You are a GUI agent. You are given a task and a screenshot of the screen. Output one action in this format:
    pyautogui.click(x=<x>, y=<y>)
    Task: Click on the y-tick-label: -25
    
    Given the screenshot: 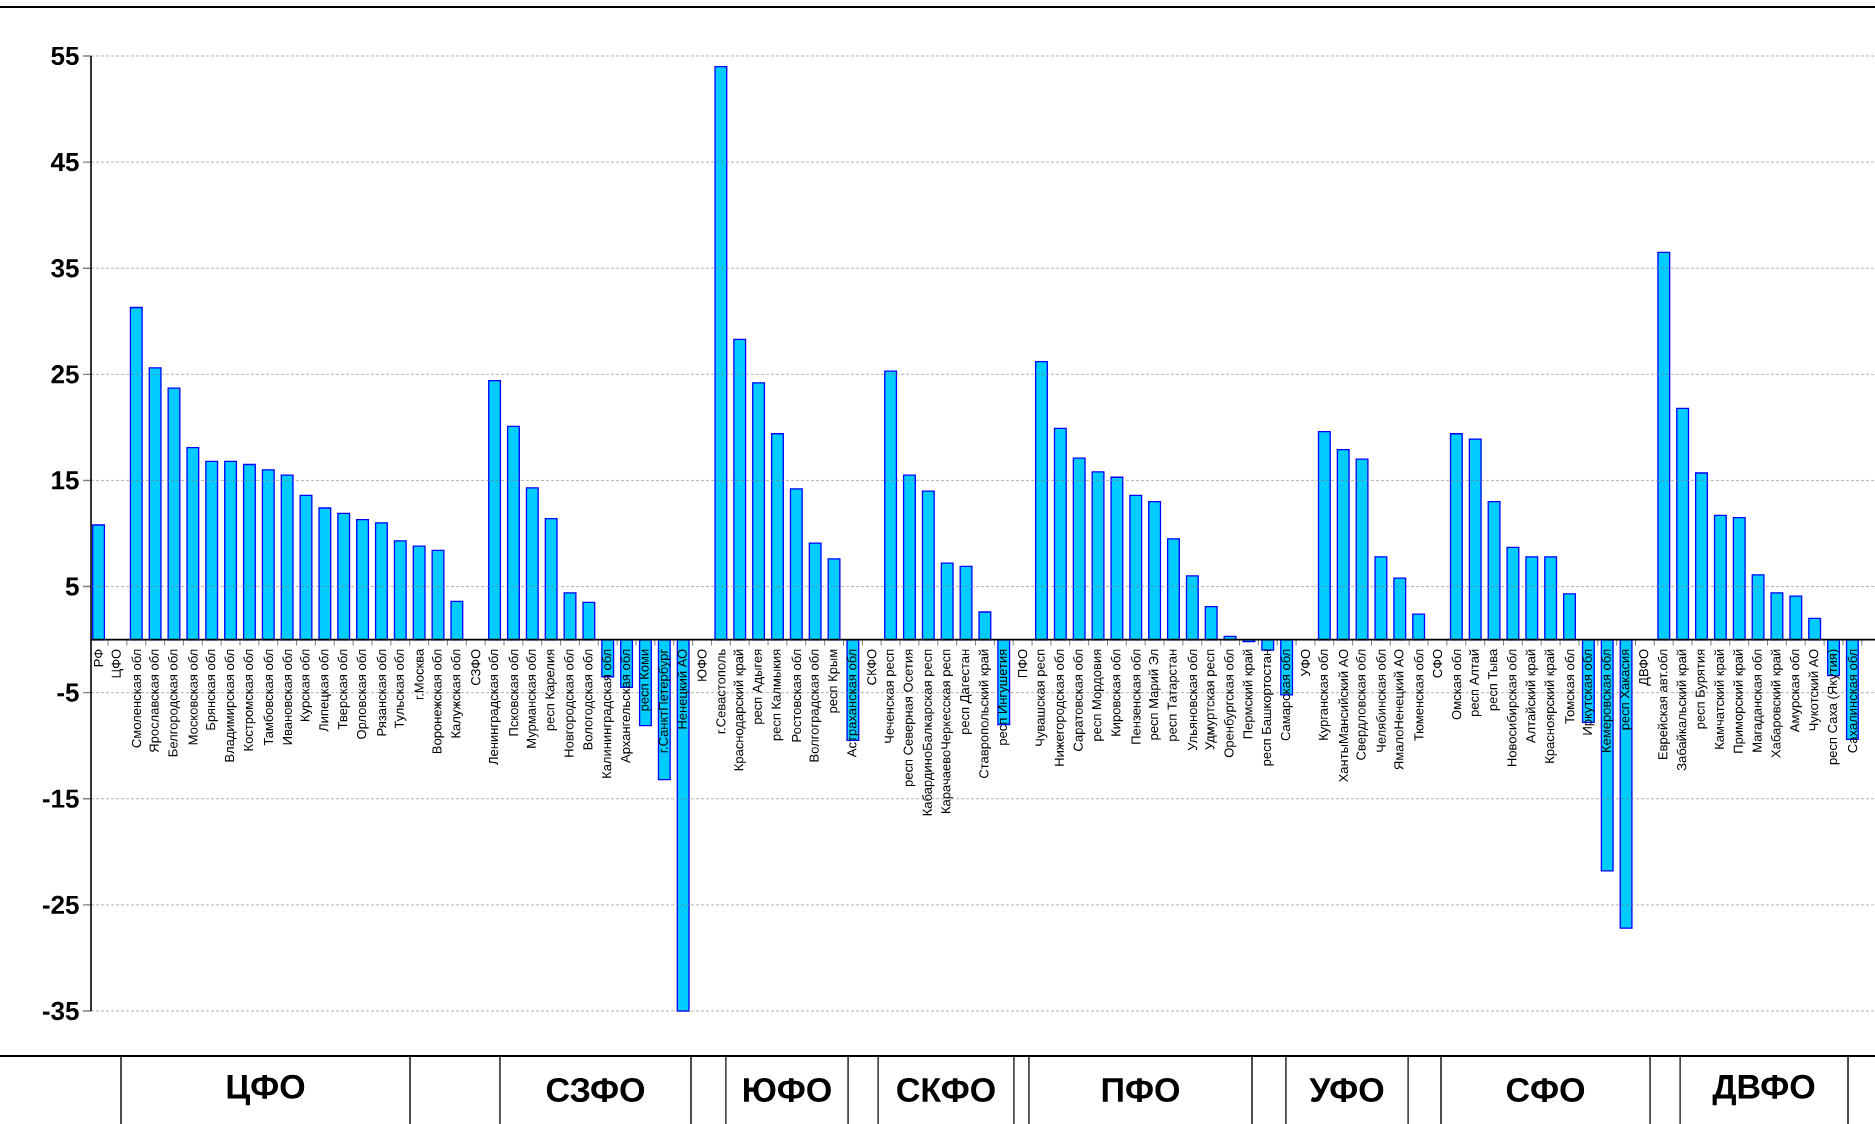 What is the action you would take?
    pyautogui.click(x=60, y=905)
    